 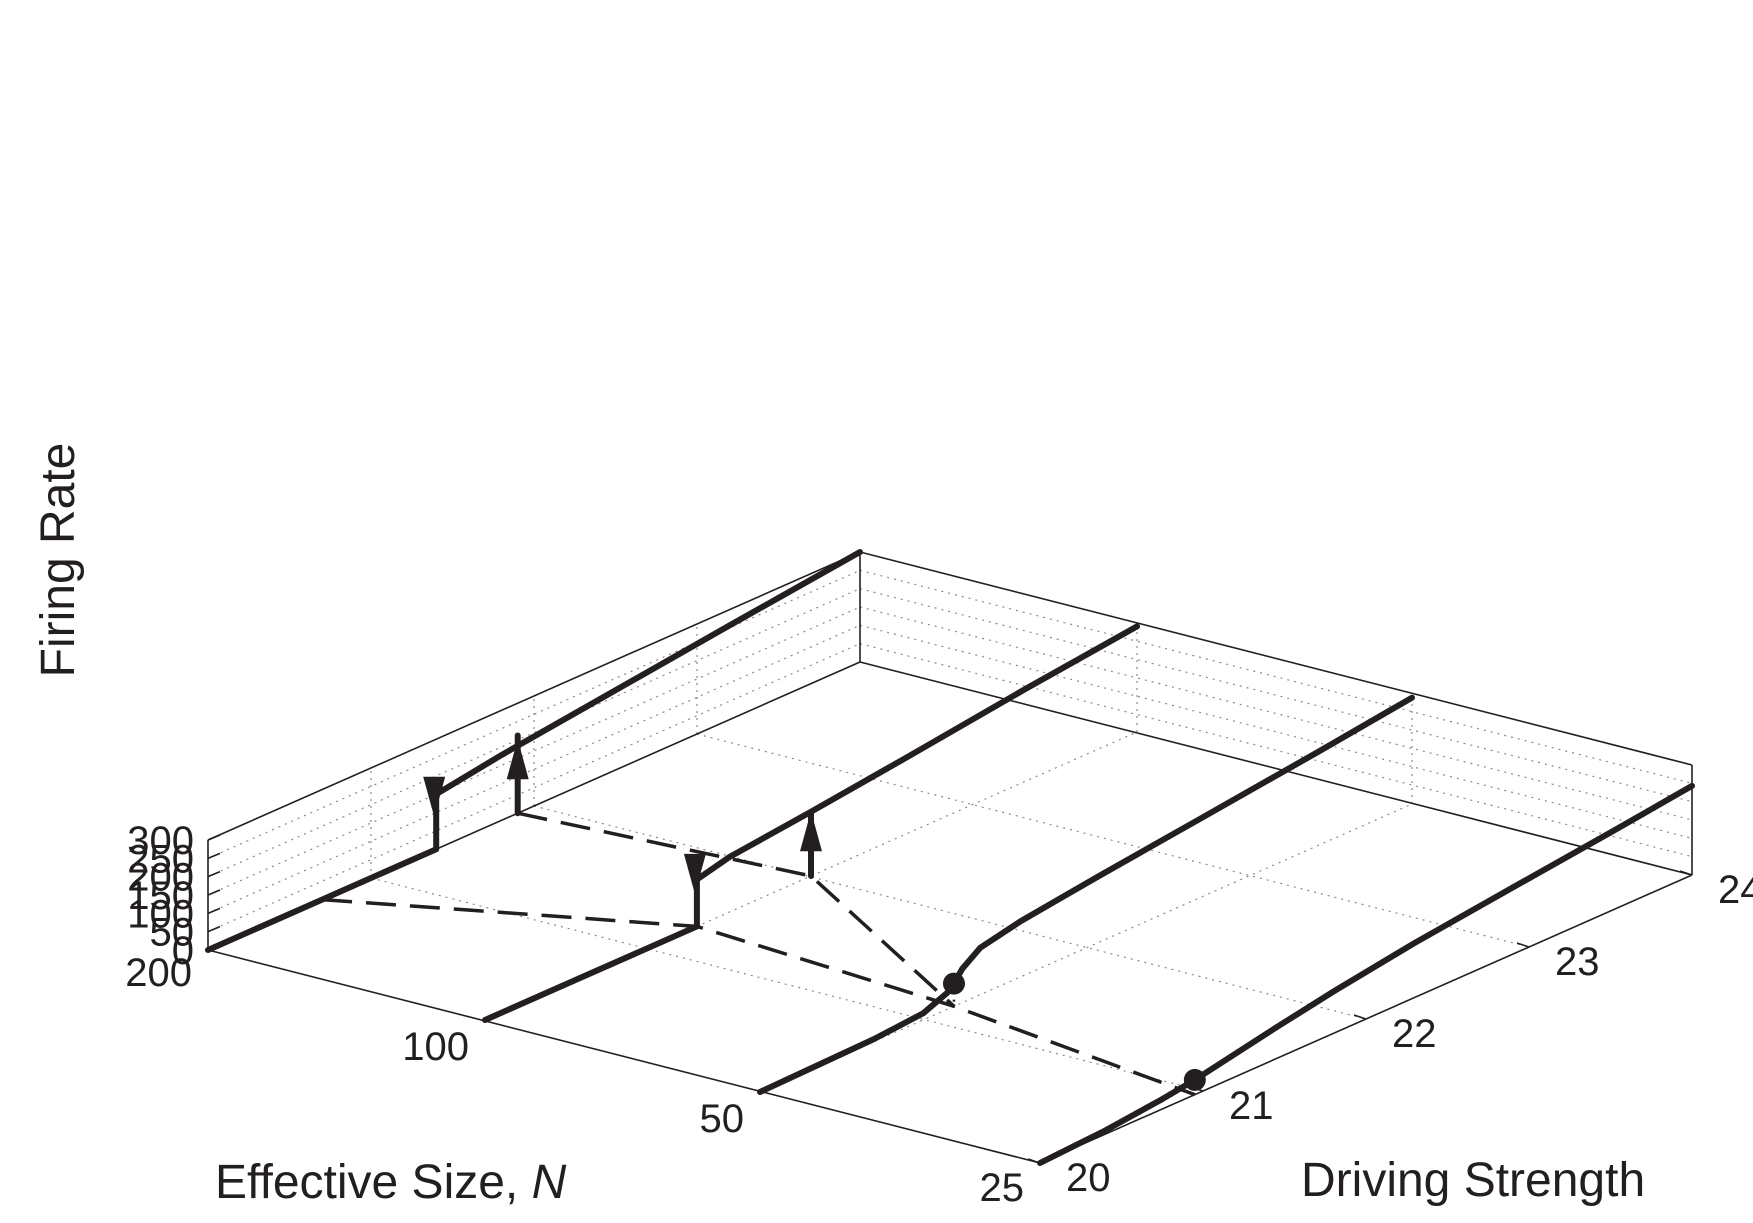 I want to click on x-axis-label: Effective Size, N, so click(x=391, y=1182).